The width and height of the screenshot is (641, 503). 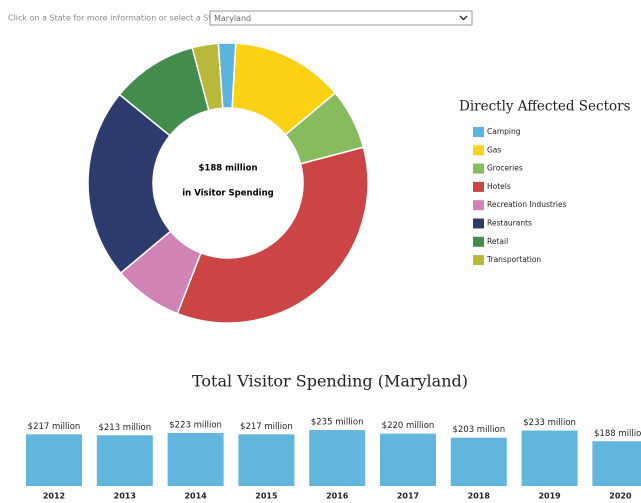 What do you see at coordinates (463, 18) in the screenshot?
I see `select-arrow` at bounding box center [463, 18].